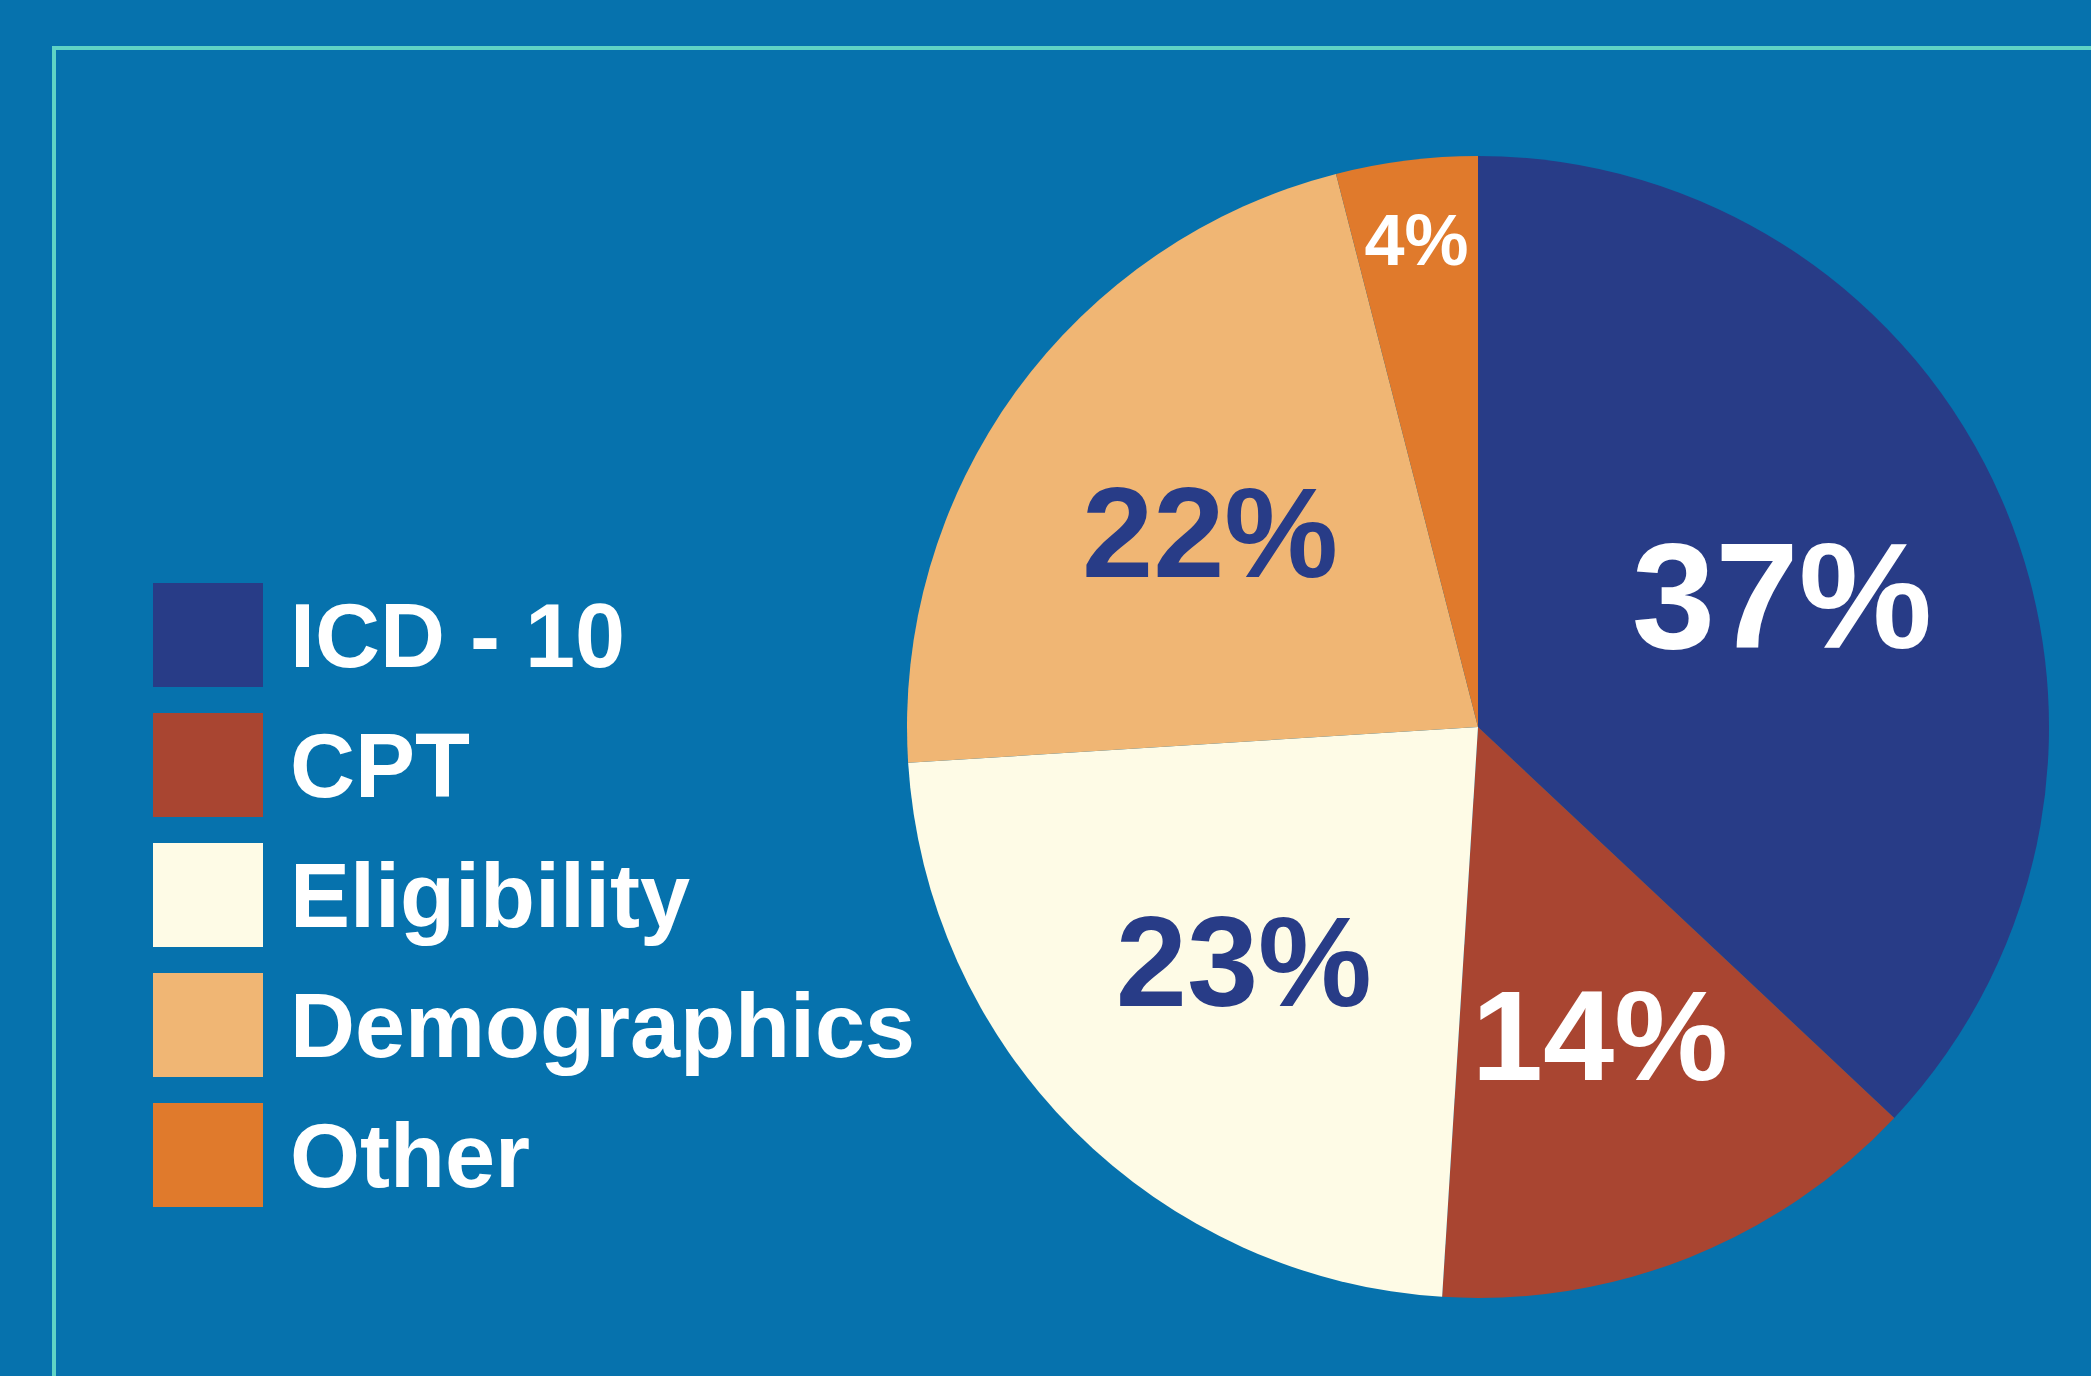  I want to click on legend-label: Eligibility, so click(490, 895).